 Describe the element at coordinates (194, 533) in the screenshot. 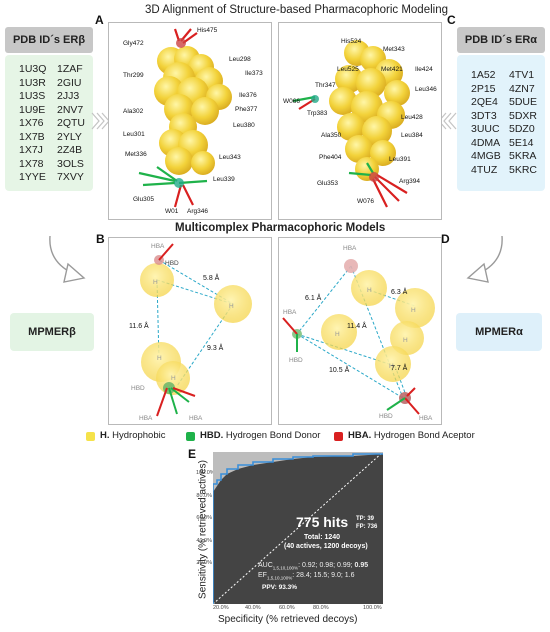

I see `roc-ylabel-wrap: Sensitivity (% retrieved actives)` at that location.